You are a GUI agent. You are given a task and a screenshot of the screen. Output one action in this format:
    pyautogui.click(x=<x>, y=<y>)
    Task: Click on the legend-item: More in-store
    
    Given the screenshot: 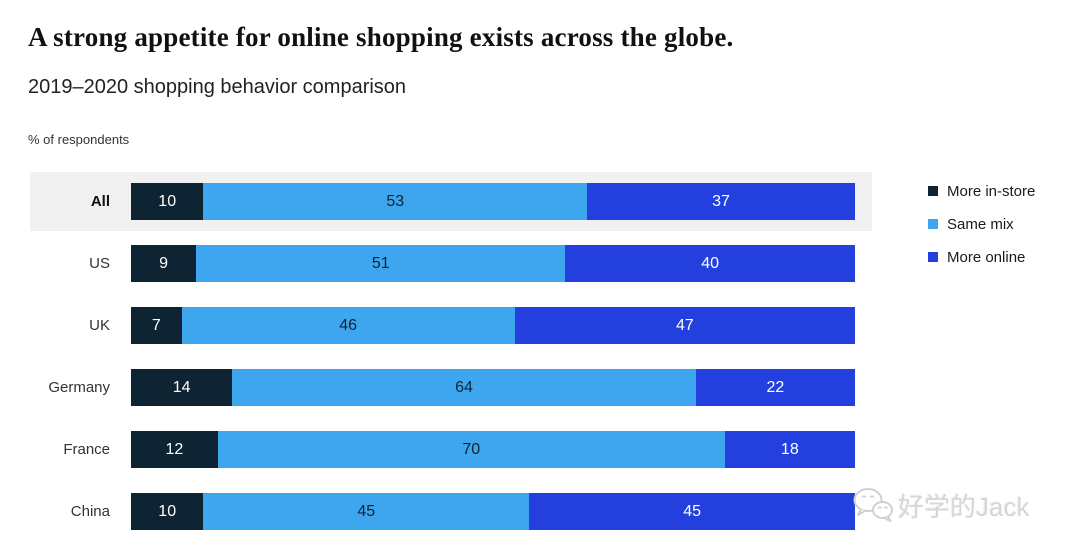 What is the action you would take?
    pyautogui.click(x=982, y=191)
    